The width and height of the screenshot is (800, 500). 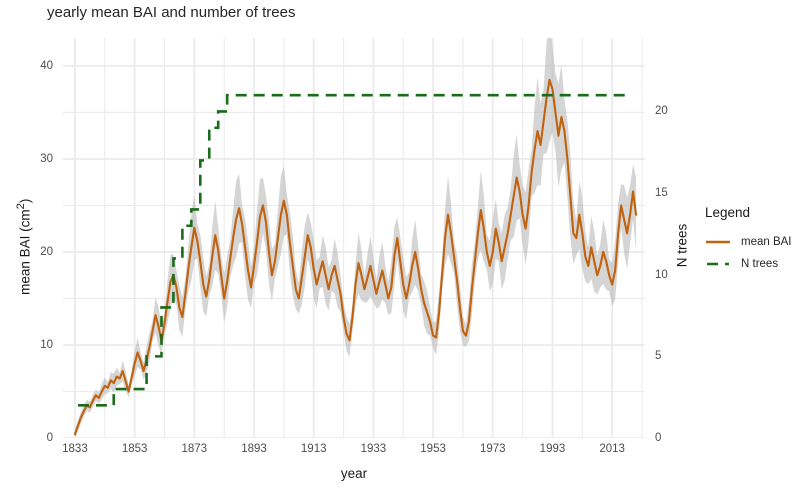 What do you see at coordinates (46, 65) in the screenshot?
I see `y-axis-left-tick: 40` at bounding box center [46, 65].